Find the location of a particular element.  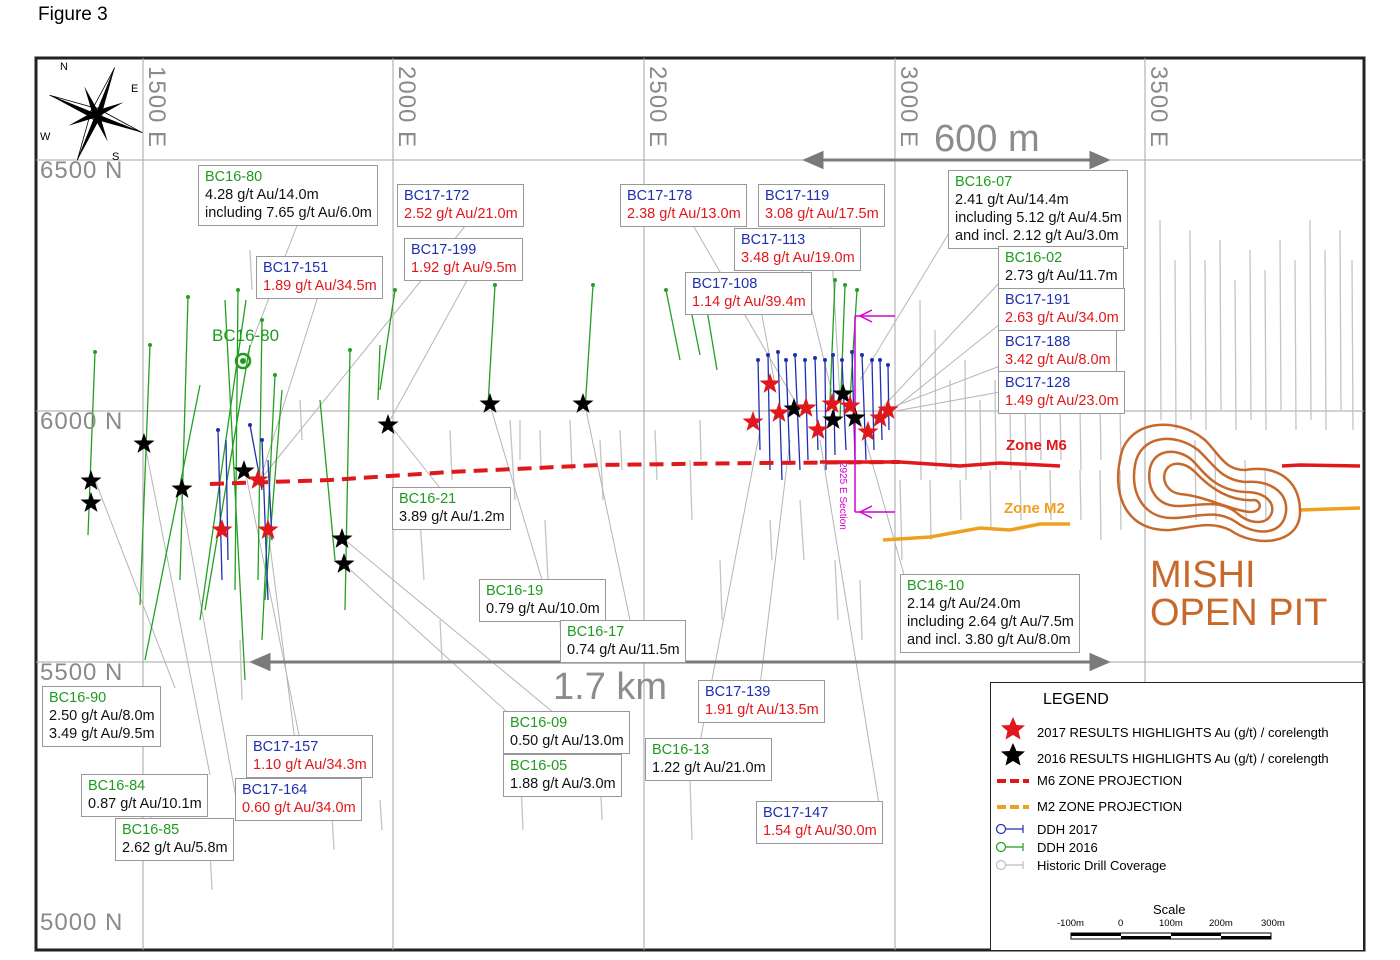

callout-hole-id: BC16-21 is located at coordinates (428, 499).